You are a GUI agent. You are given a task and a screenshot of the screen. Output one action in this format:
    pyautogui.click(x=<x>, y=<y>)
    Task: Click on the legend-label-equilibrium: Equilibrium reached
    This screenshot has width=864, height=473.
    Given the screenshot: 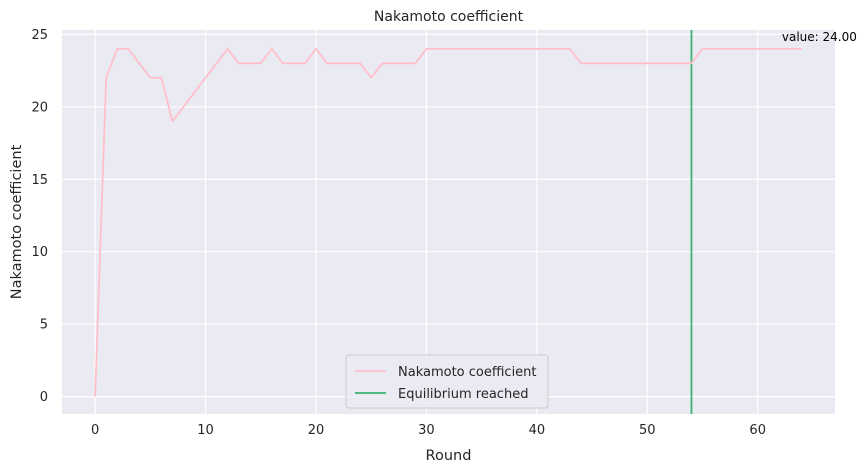 What is the action you would take?
    pyautogui.click(x=463, y=394)
    